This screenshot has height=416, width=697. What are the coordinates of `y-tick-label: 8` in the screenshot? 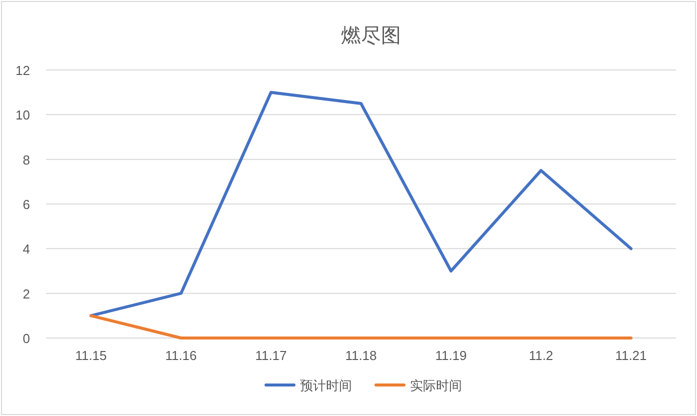 It's located at (26, 160).